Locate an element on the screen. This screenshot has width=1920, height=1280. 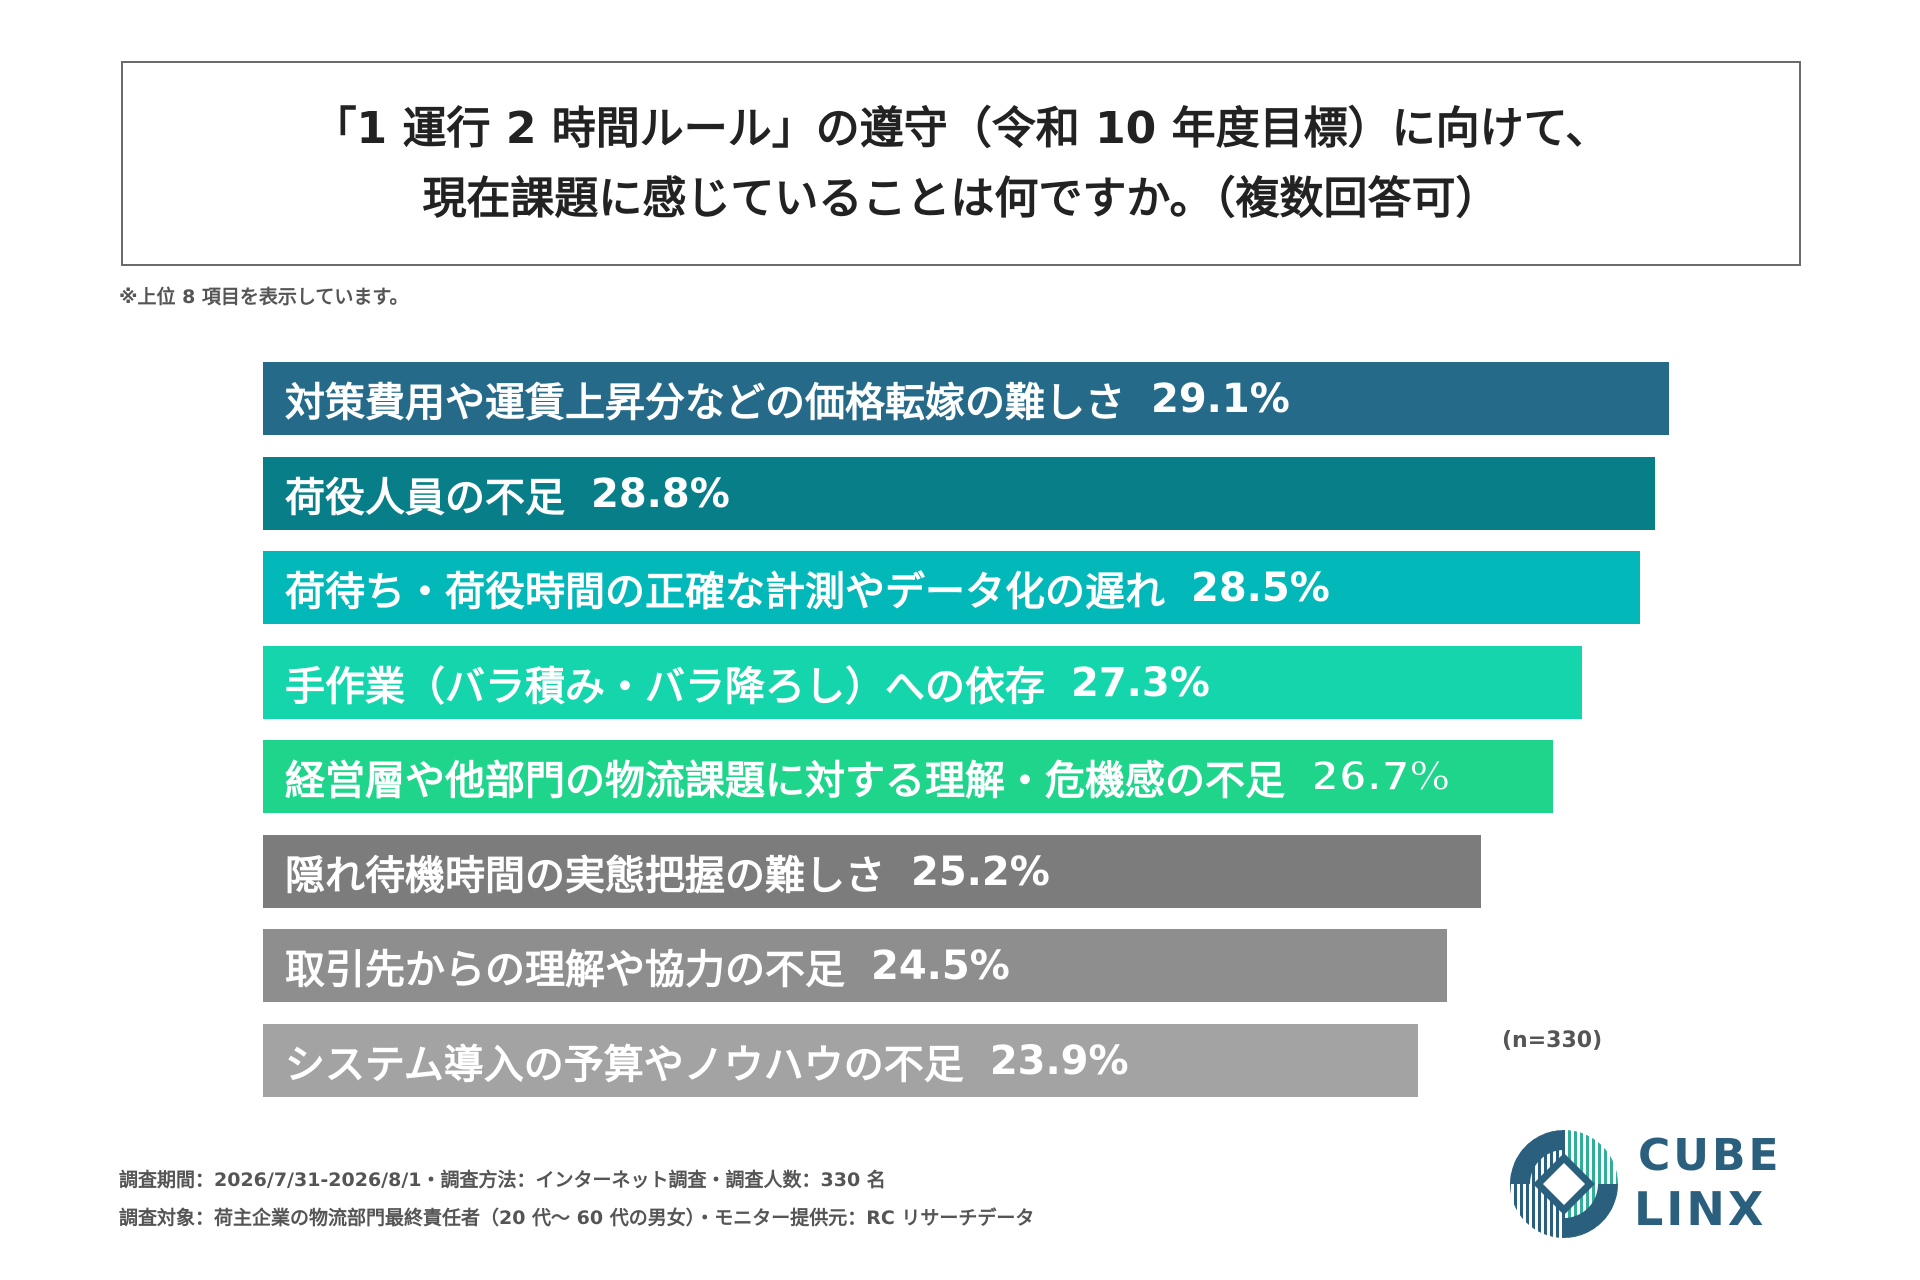
logo-text-cube: CUBE is located at coordinates (1710, 1155).